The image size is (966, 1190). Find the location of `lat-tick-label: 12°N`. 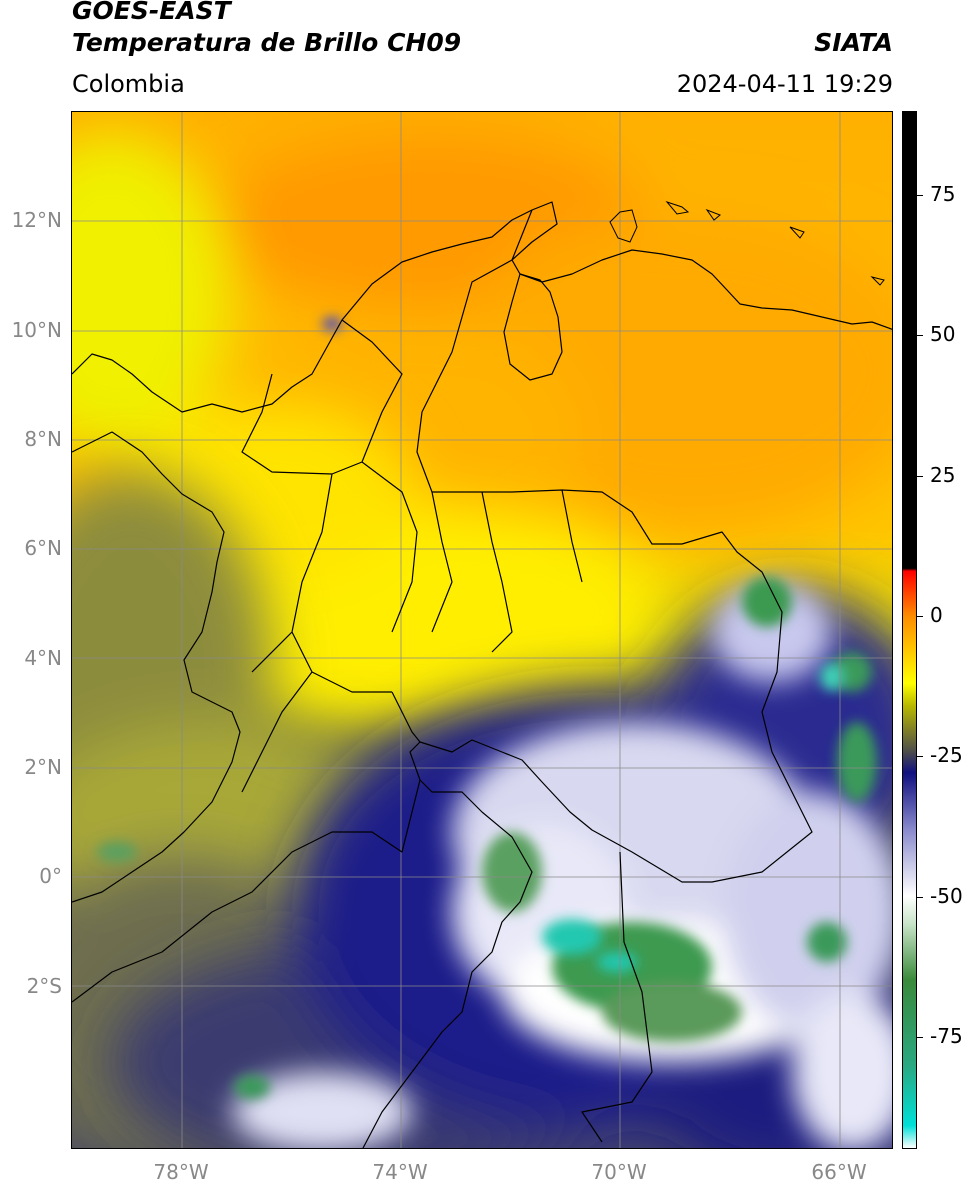

lat-tick-label: 12°N is located at coordinates (36, 220).